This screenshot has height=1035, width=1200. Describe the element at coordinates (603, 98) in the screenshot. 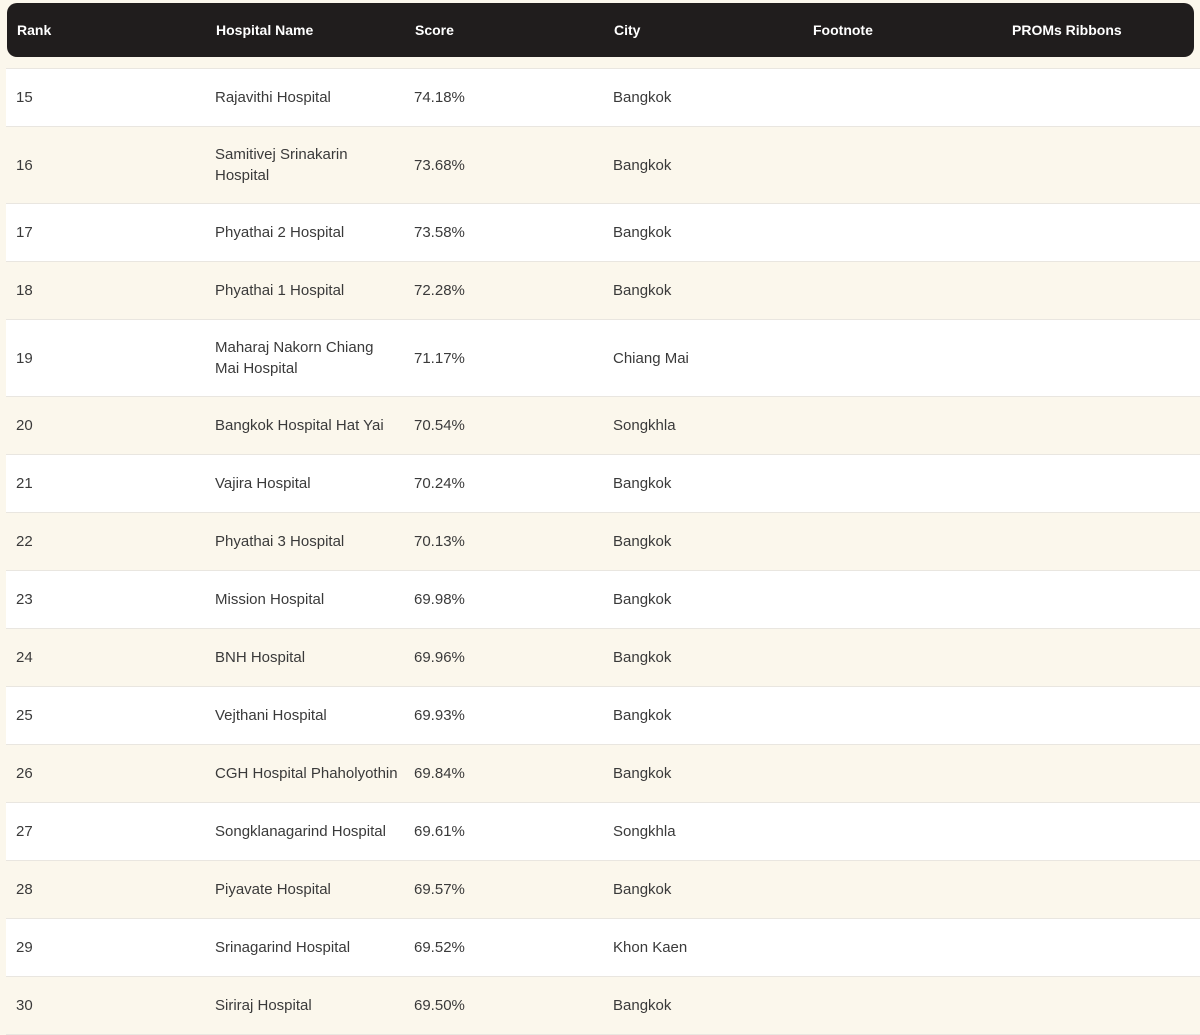

I see `table-row: 15 Rajavithi Hospital 74.18% Bangkok` at that location.